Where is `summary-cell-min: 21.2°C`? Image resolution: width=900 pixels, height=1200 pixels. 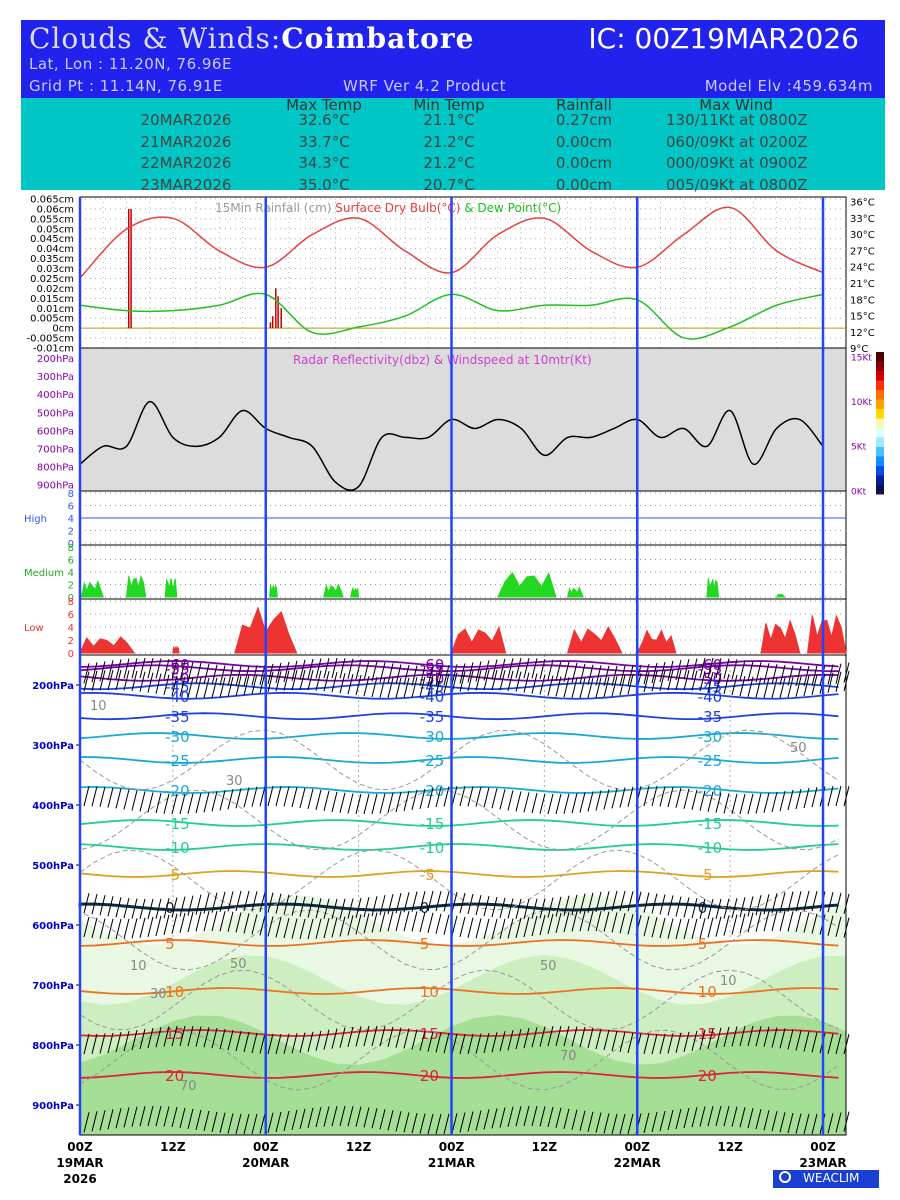
summary-cell-min: 21.2°C is located at coordinates (449, 141).